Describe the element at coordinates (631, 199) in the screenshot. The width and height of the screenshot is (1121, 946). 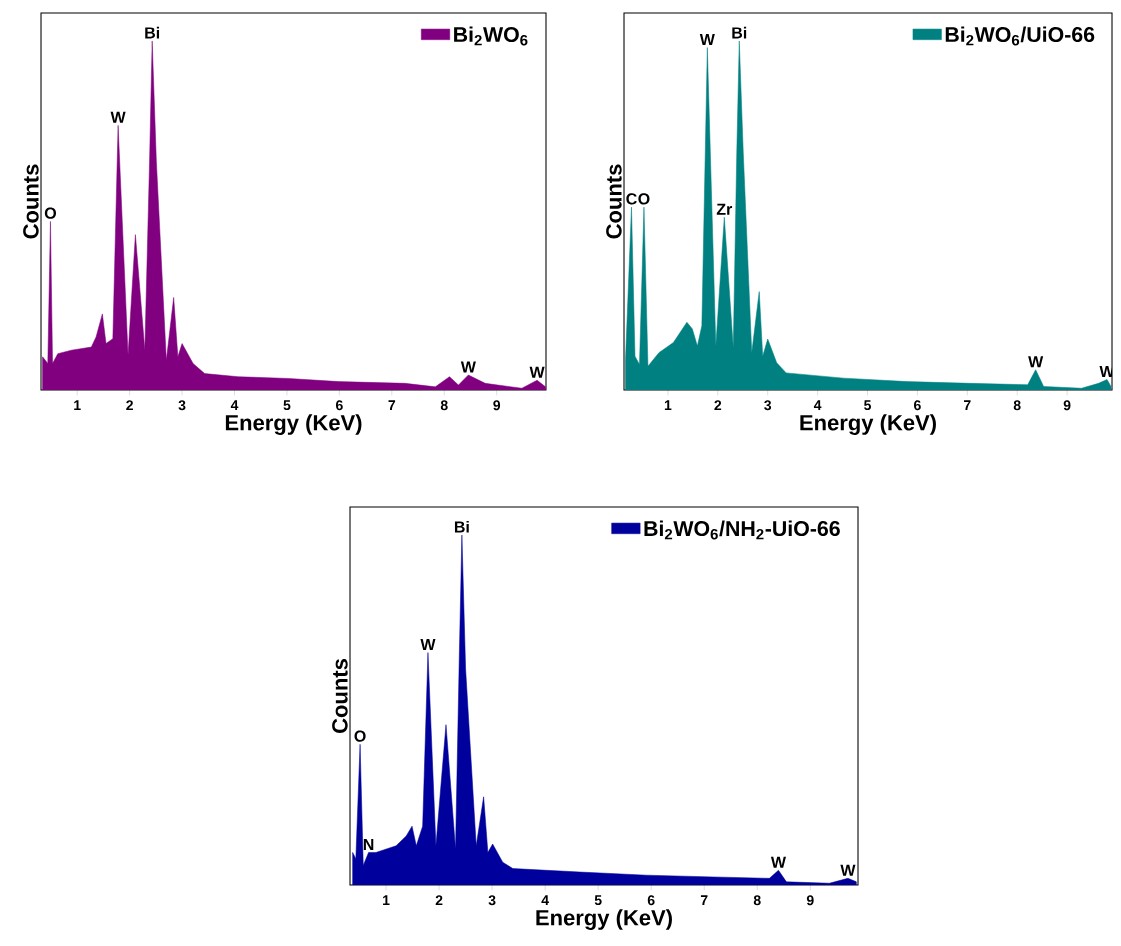
I see `annotation: C` at that location.